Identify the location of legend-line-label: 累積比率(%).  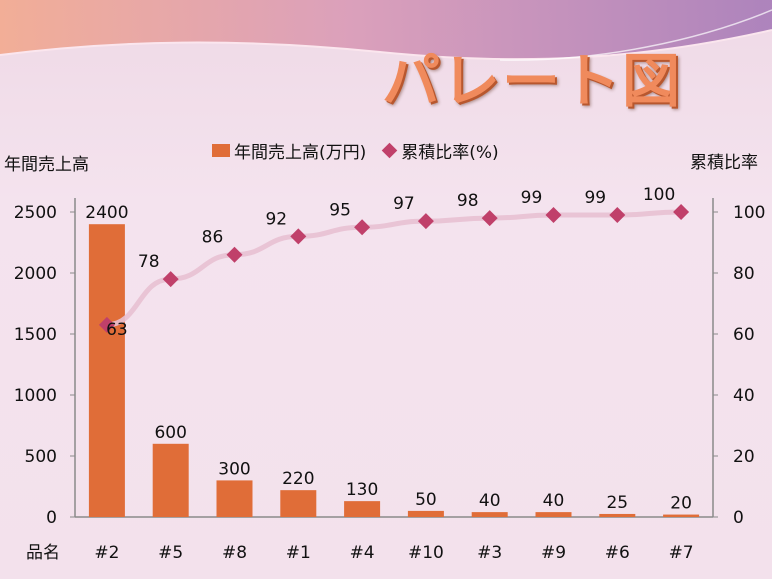
(450, 153).